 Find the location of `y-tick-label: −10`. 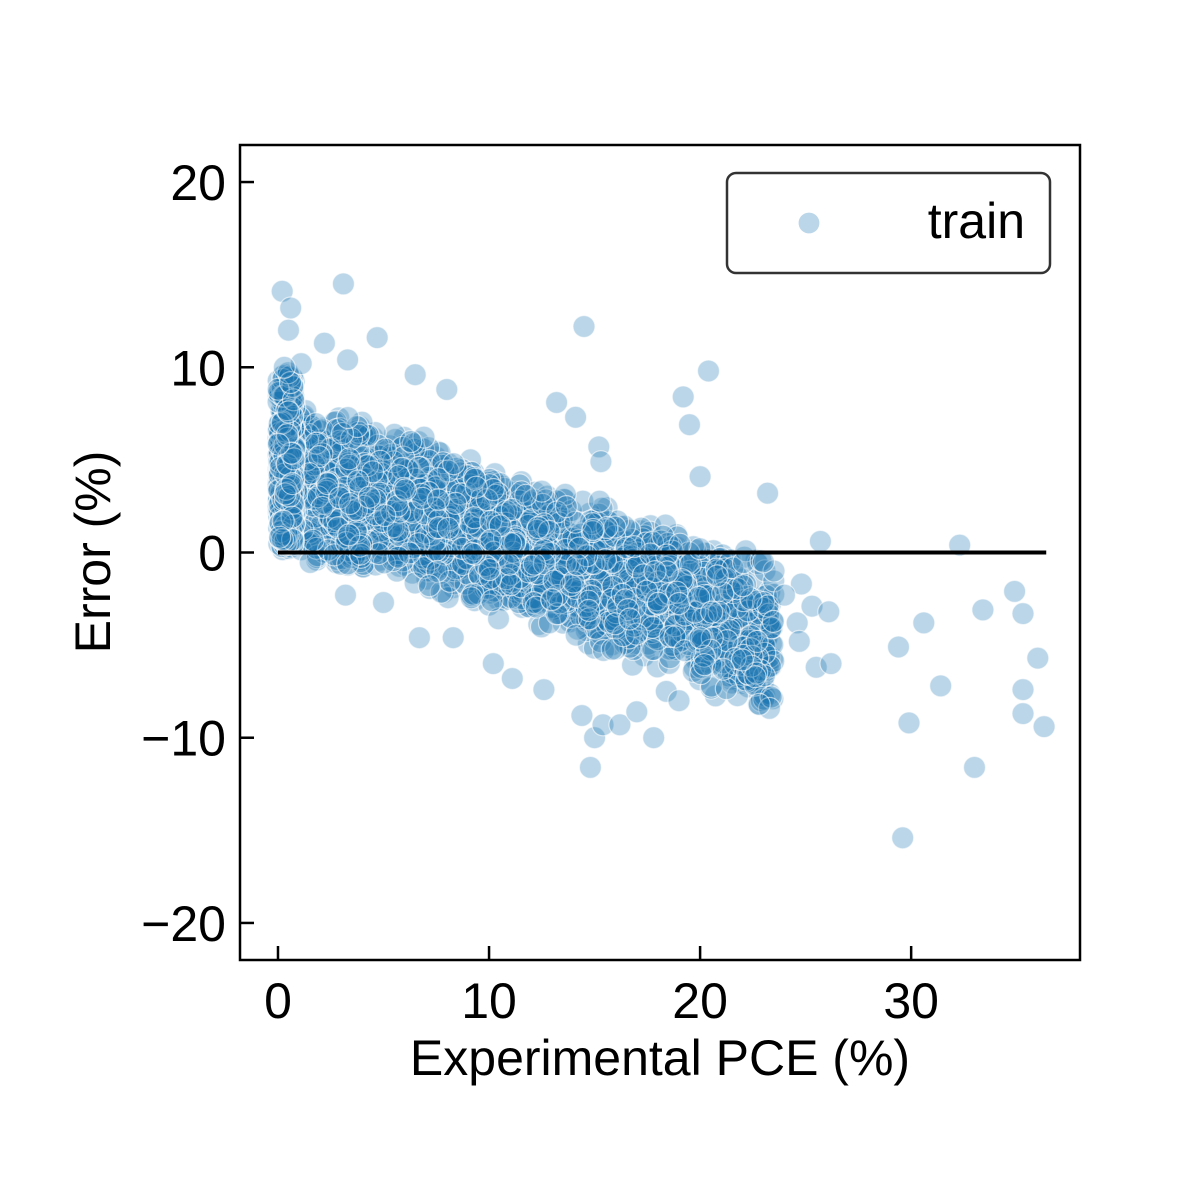

y-tick-label: −10 is located at coordinates (183, 739).